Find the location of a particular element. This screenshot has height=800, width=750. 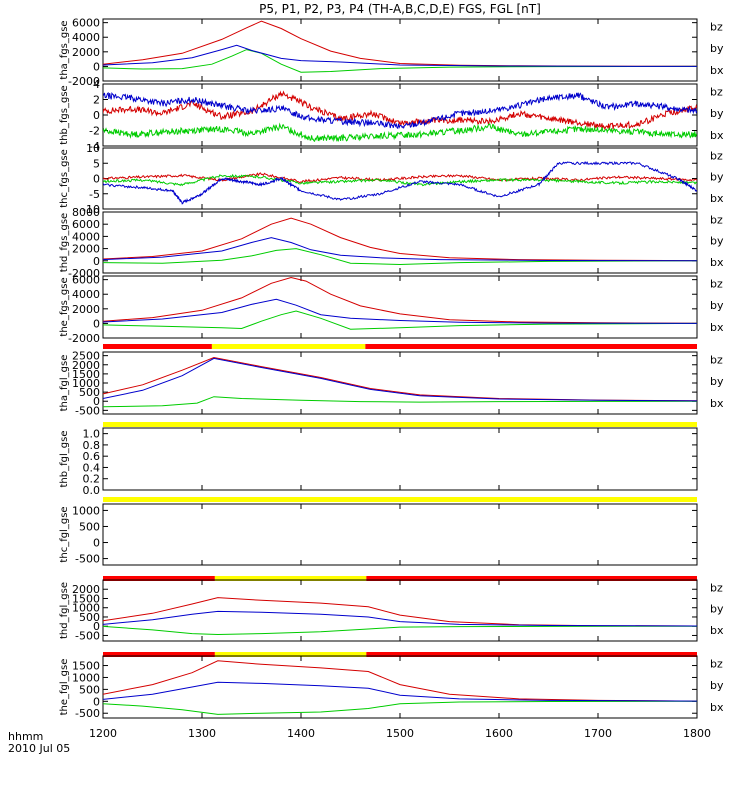

y-tick-label: 2500 is located at coordinates (86, 356).